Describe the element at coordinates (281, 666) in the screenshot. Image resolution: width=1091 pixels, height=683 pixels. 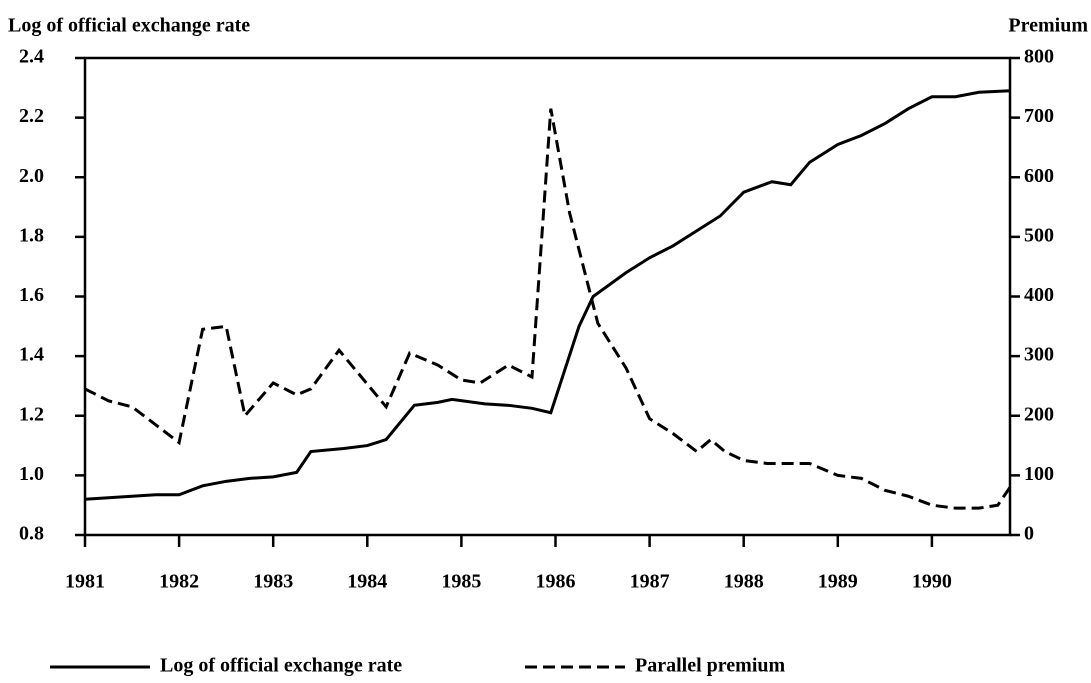
I see `legend-label: Log of official exchange rate` at that location.